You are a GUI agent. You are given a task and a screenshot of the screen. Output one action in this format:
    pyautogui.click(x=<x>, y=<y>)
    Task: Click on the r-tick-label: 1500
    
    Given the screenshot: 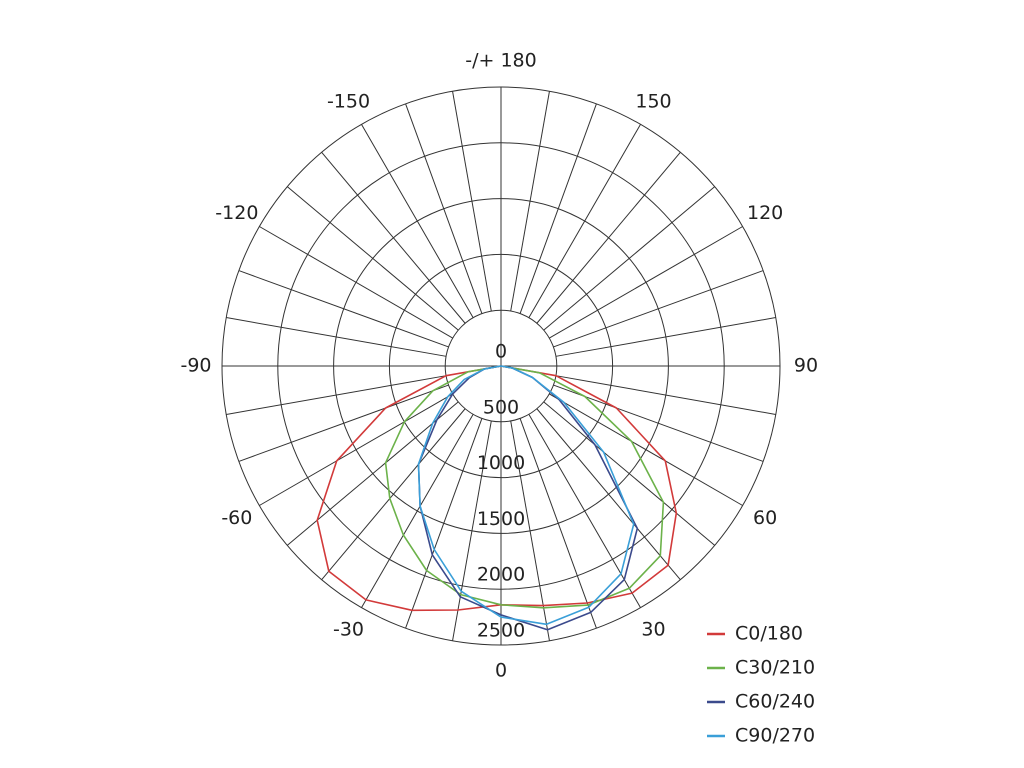 What is the action you would take?
    pyautogui.click(x=501, y=519)
    